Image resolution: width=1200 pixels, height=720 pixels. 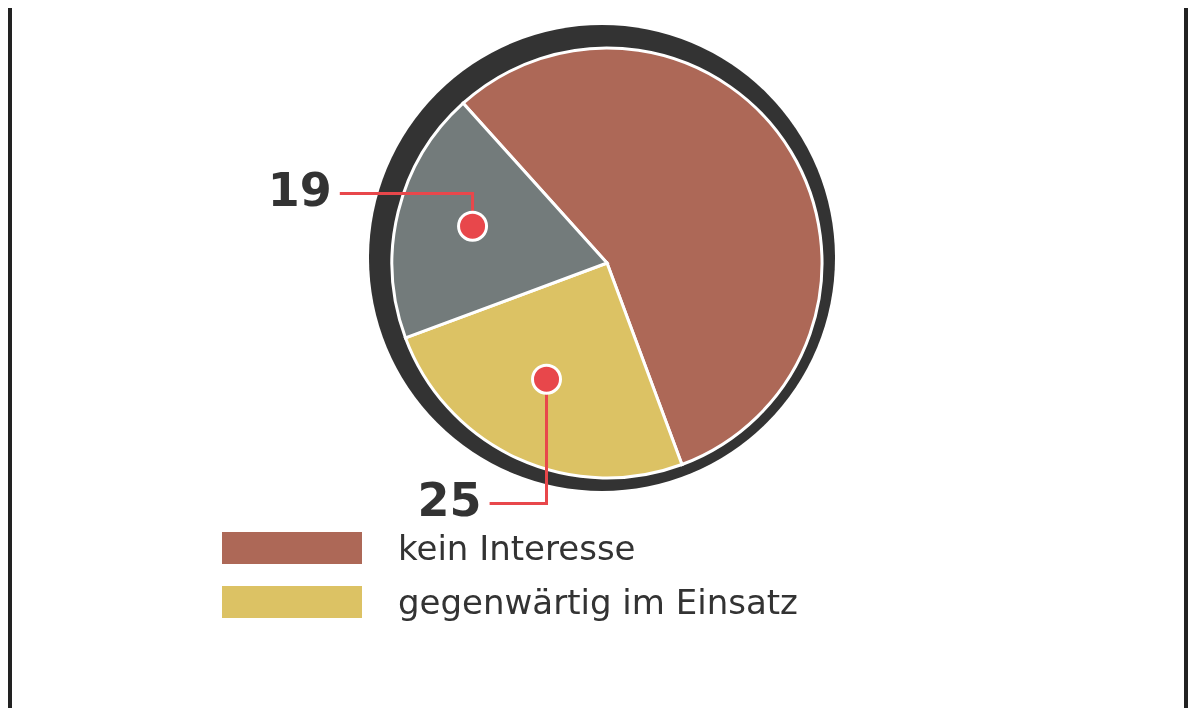 I want to click on data-label: 19, so click(x=299, y=190).